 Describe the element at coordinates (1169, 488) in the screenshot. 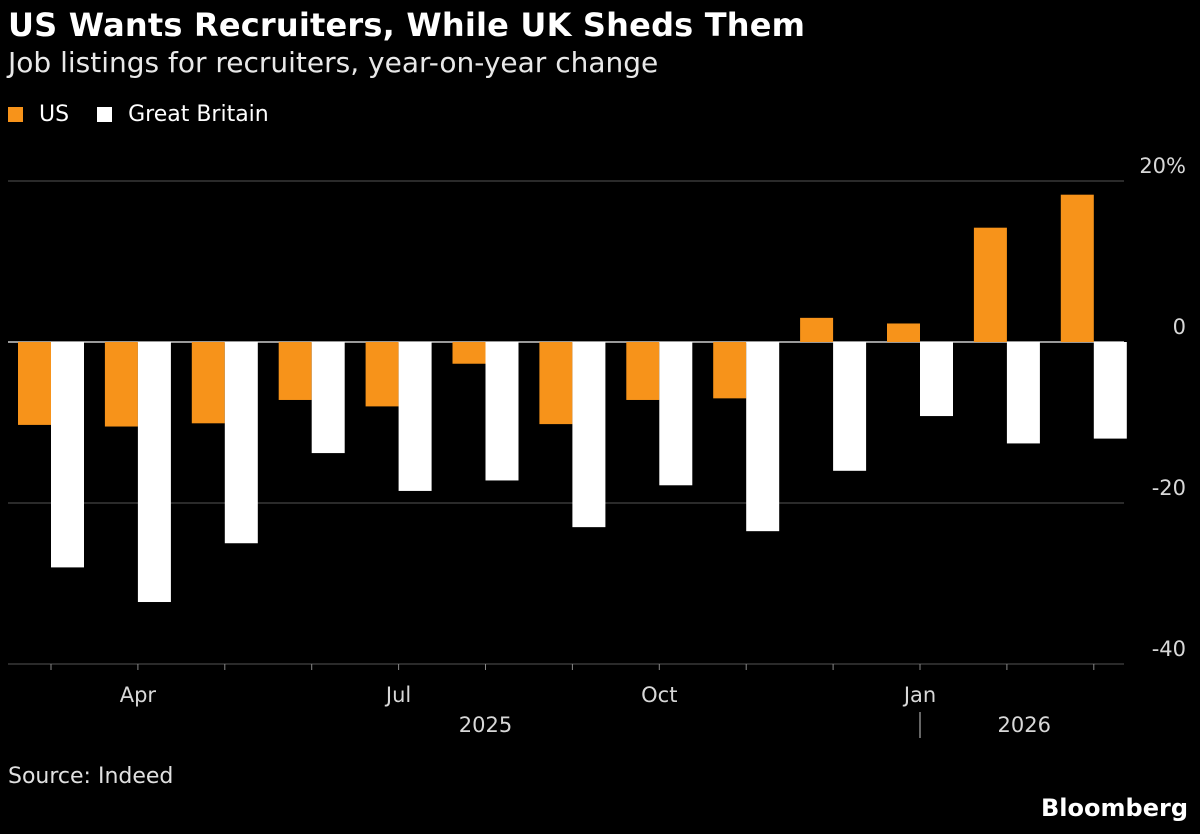

I see `y-tick-label: -20` at that location.